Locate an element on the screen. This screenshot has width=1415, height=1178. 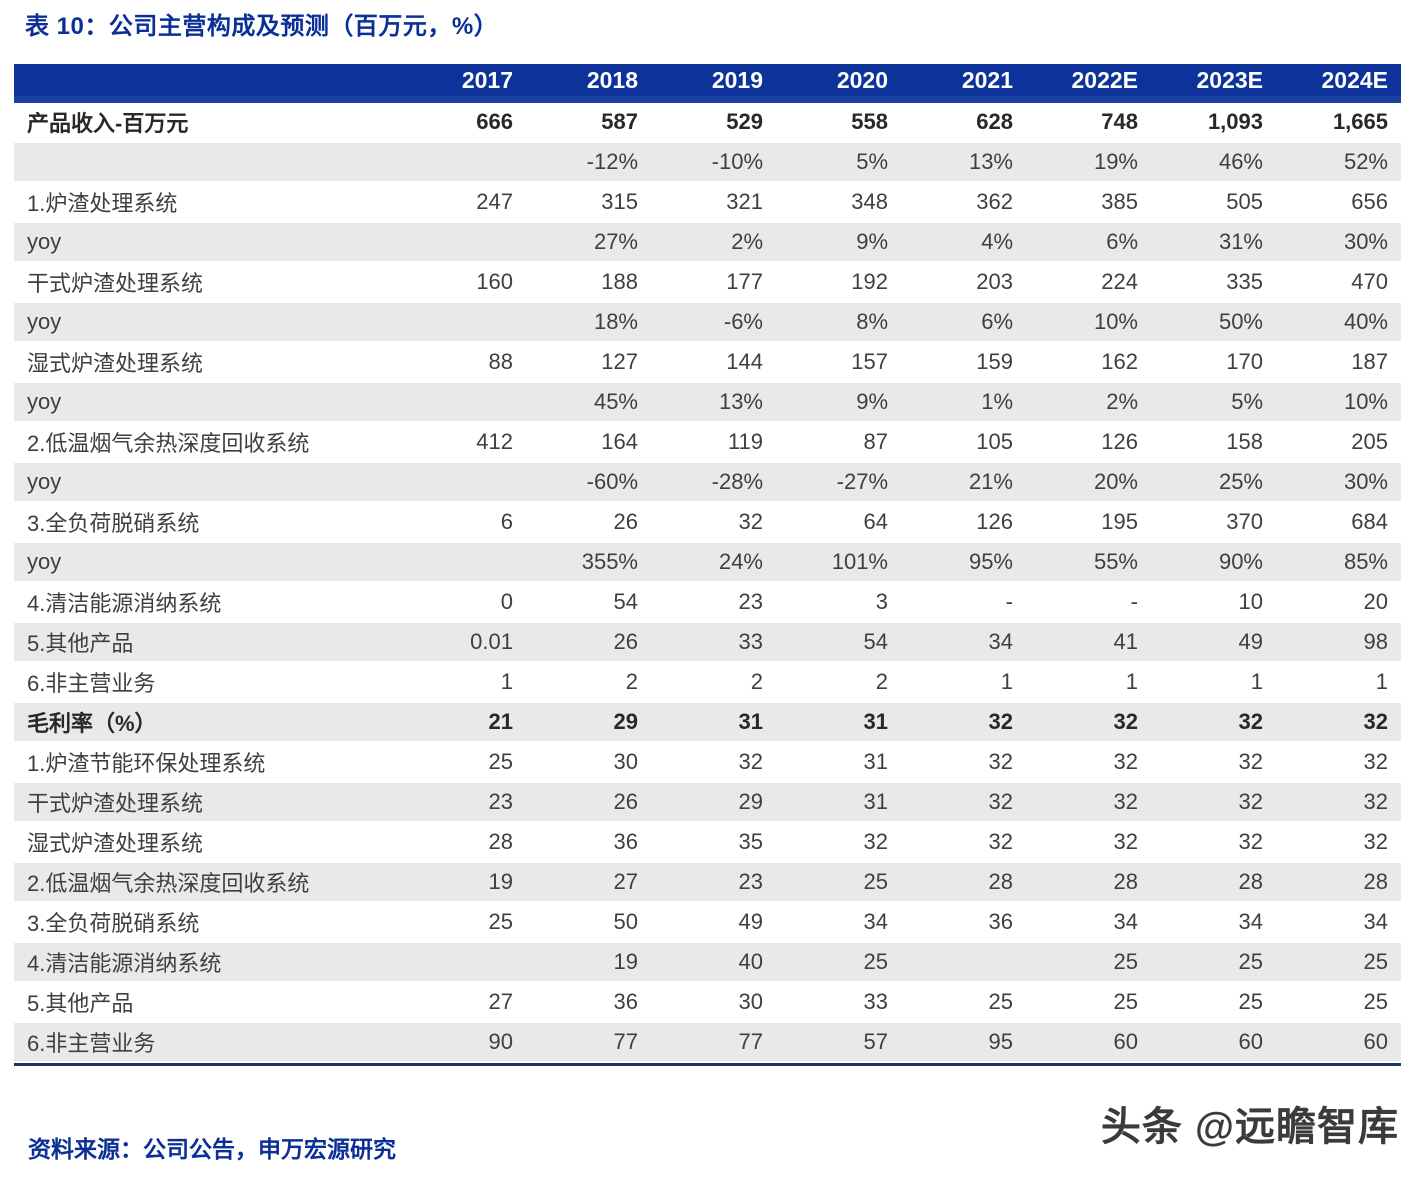
value-cell: 25% is located at coordinates (1213, 483).